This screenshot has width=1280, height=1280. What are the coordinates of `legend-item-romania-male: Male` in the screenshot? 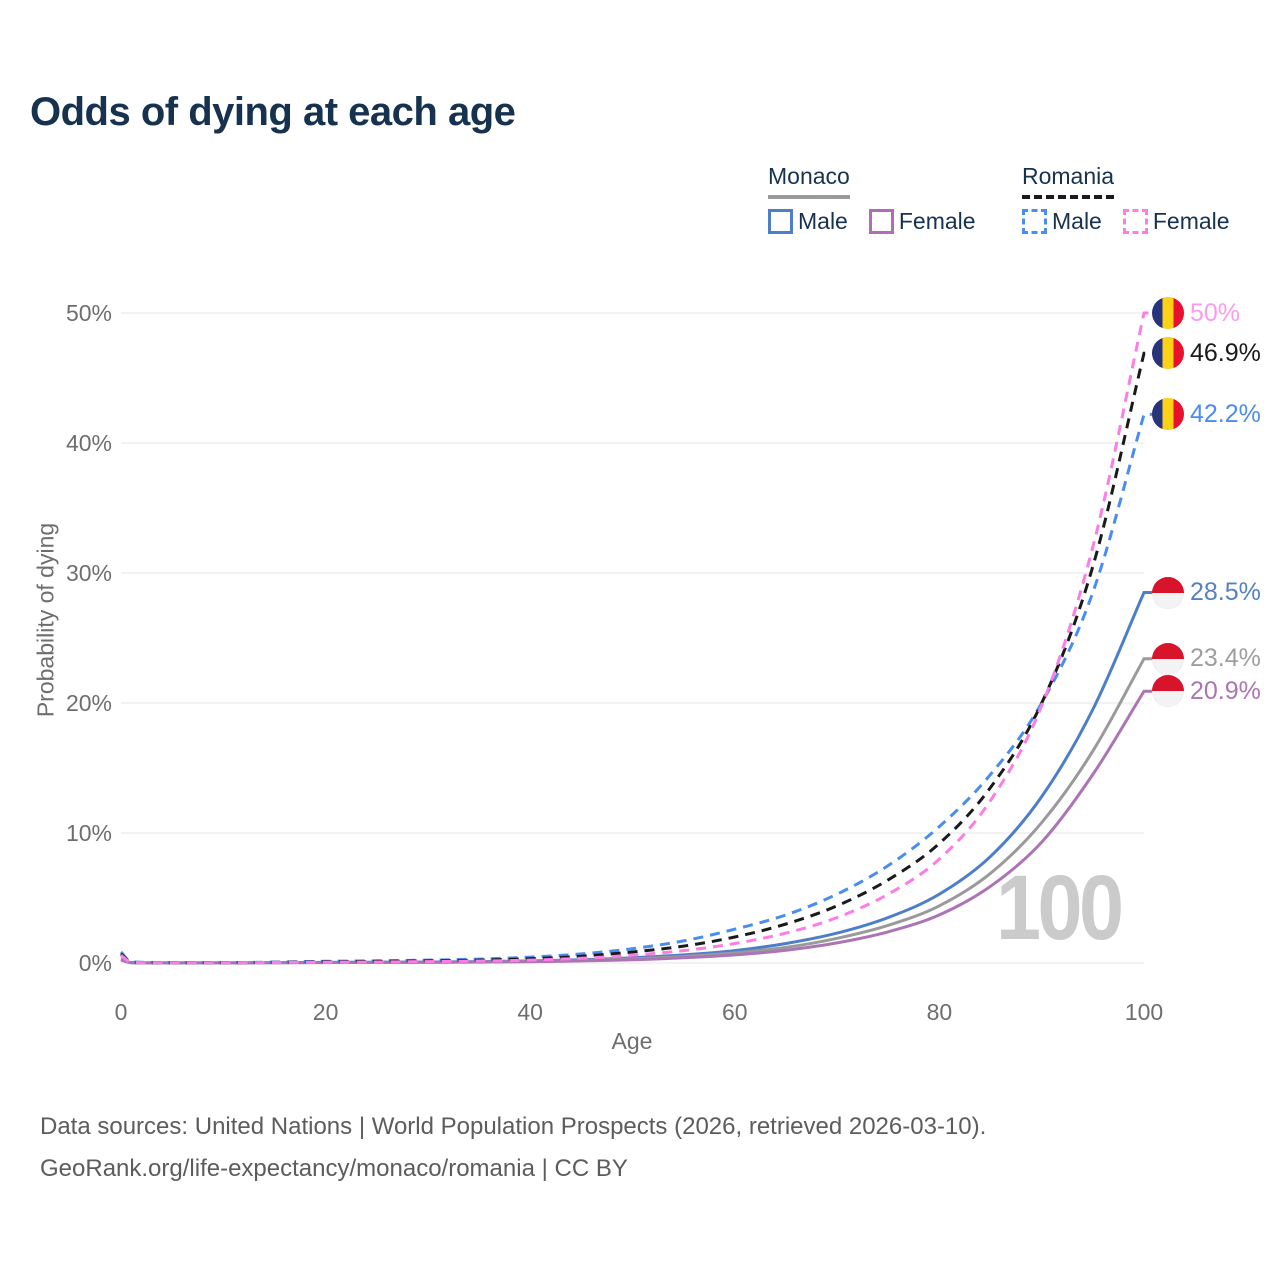 It's located at (1062, 221).